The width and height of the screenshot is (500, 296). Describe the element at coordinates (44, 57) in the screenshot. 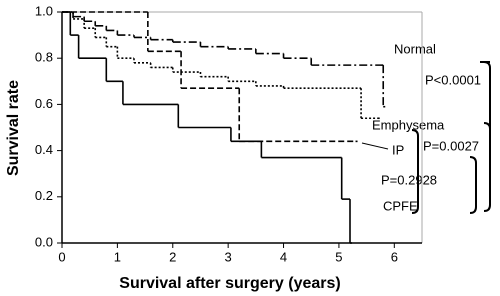

I see `y-tick-label: 0.8` at that location.